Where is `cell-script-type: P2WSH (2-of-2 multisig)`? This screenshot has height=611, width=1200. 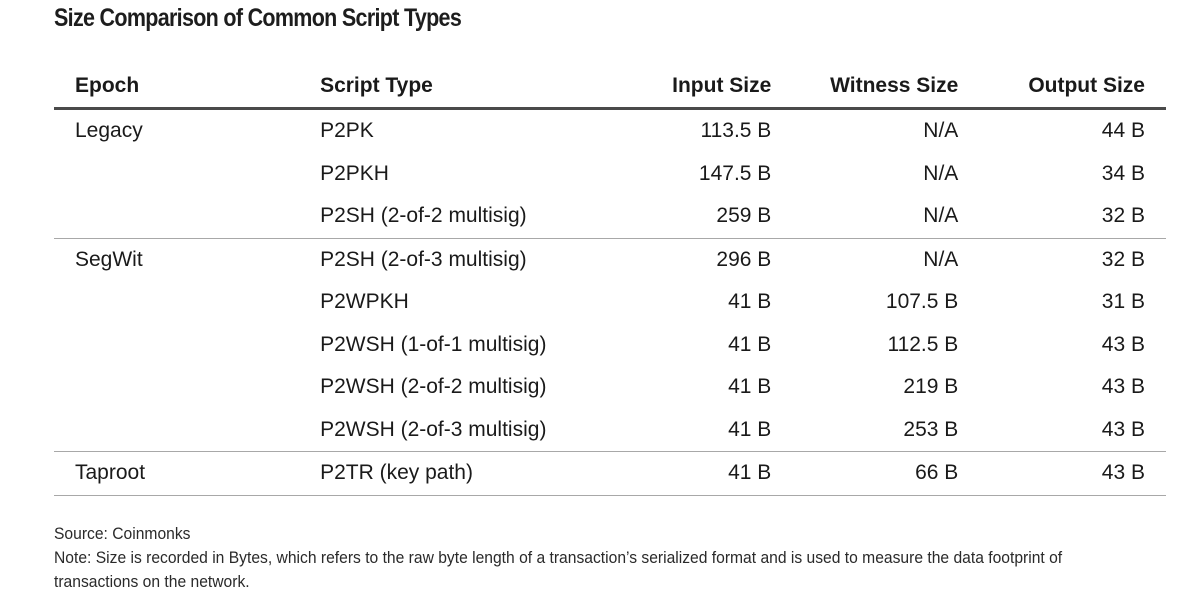 cell-script-type: P2WSH (2-of-2 multisig) is located at coordinates (433, 387).